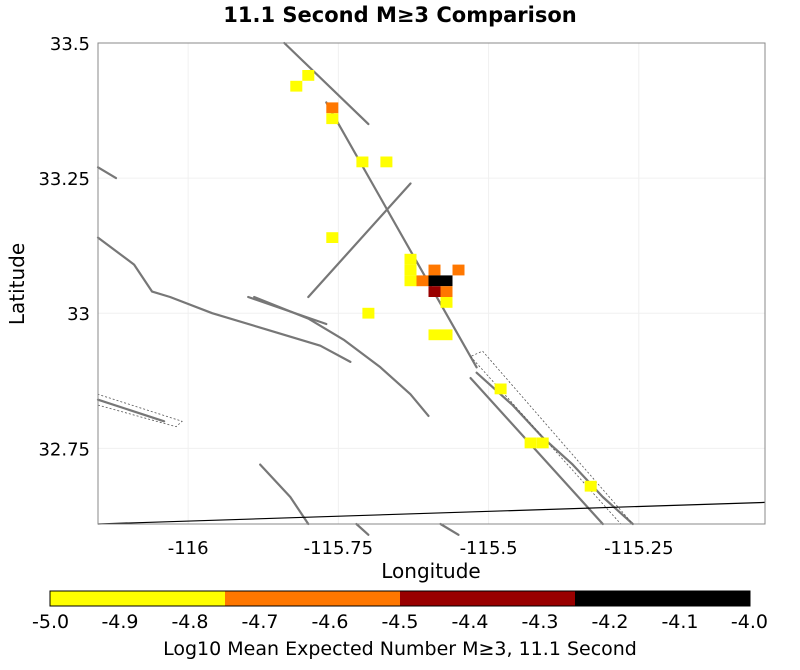 The image size is (800, 670). What do you see at coordinates (489, 548) in the screenshot?
I see `x-tick-label: -115.5` at bounding box center [489, 548].